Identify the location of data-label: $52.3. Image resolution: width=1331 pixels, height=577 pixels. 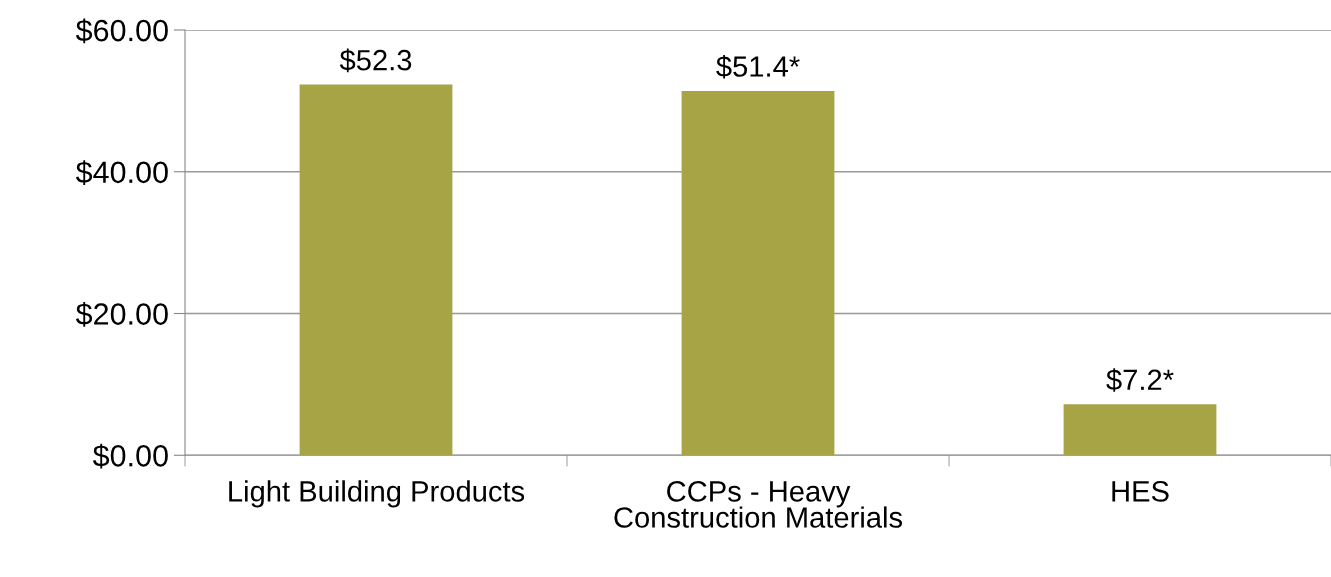
(375, 60).